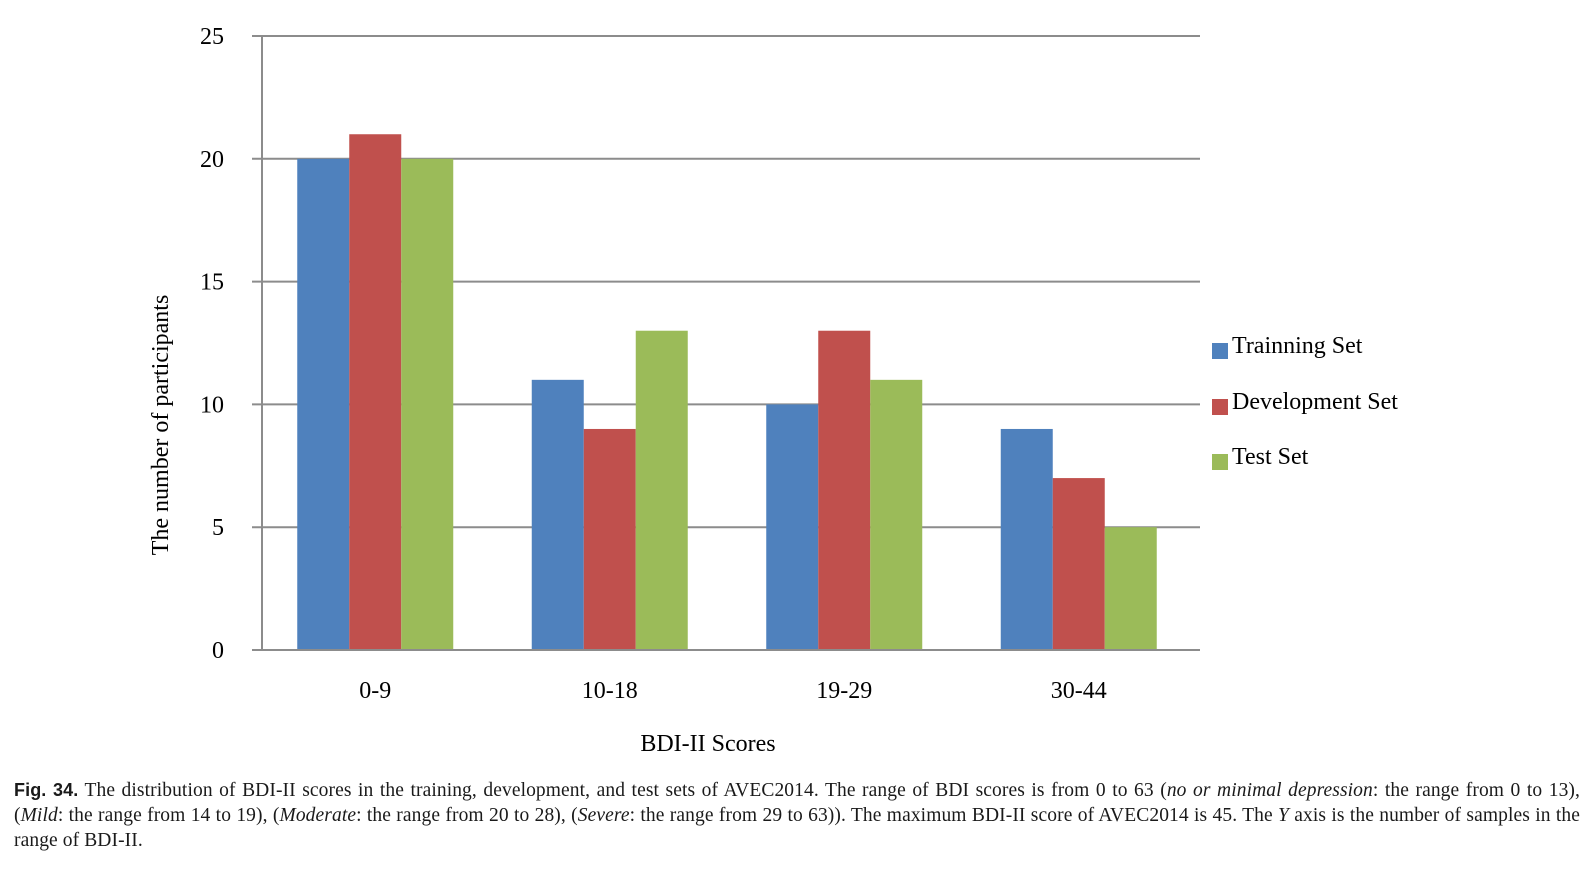 The height and width of the screenshot is (883, 1594). I want to click on bar-0-9-trainning-set, so click(323, 404).